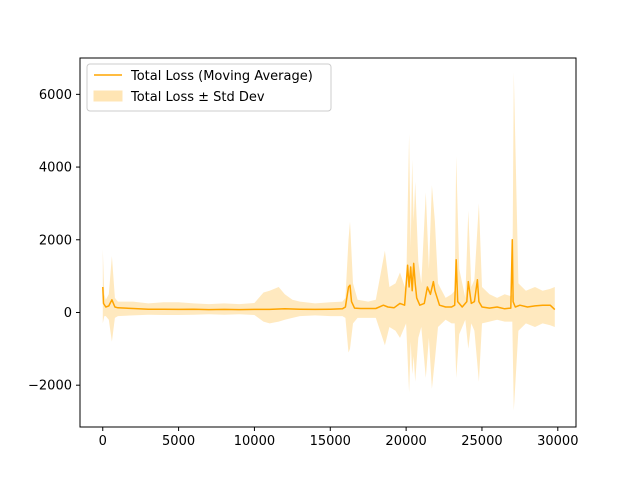 The height and width of the screenshot is (480, 640). Describe the element at coordinates (405, 441) in the screenshot. I see `x-tick-label: 20000` at that location.